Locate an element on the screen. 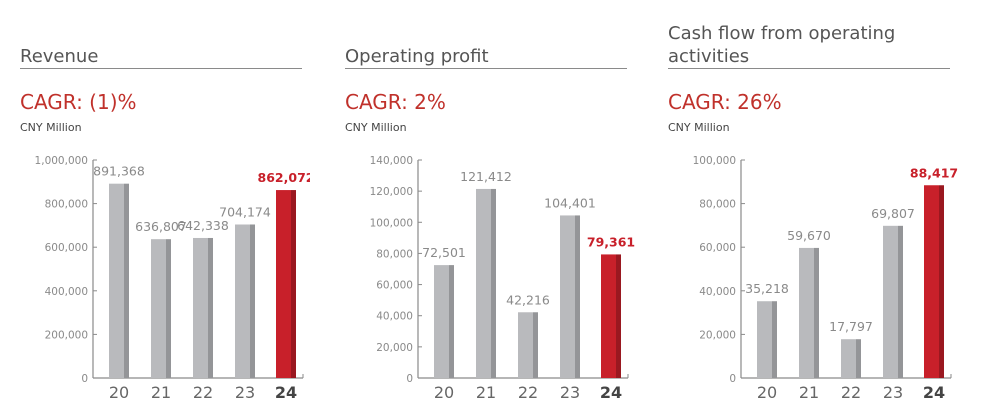  y-tick-label: 400,000 is located at coordinates (66, 292).